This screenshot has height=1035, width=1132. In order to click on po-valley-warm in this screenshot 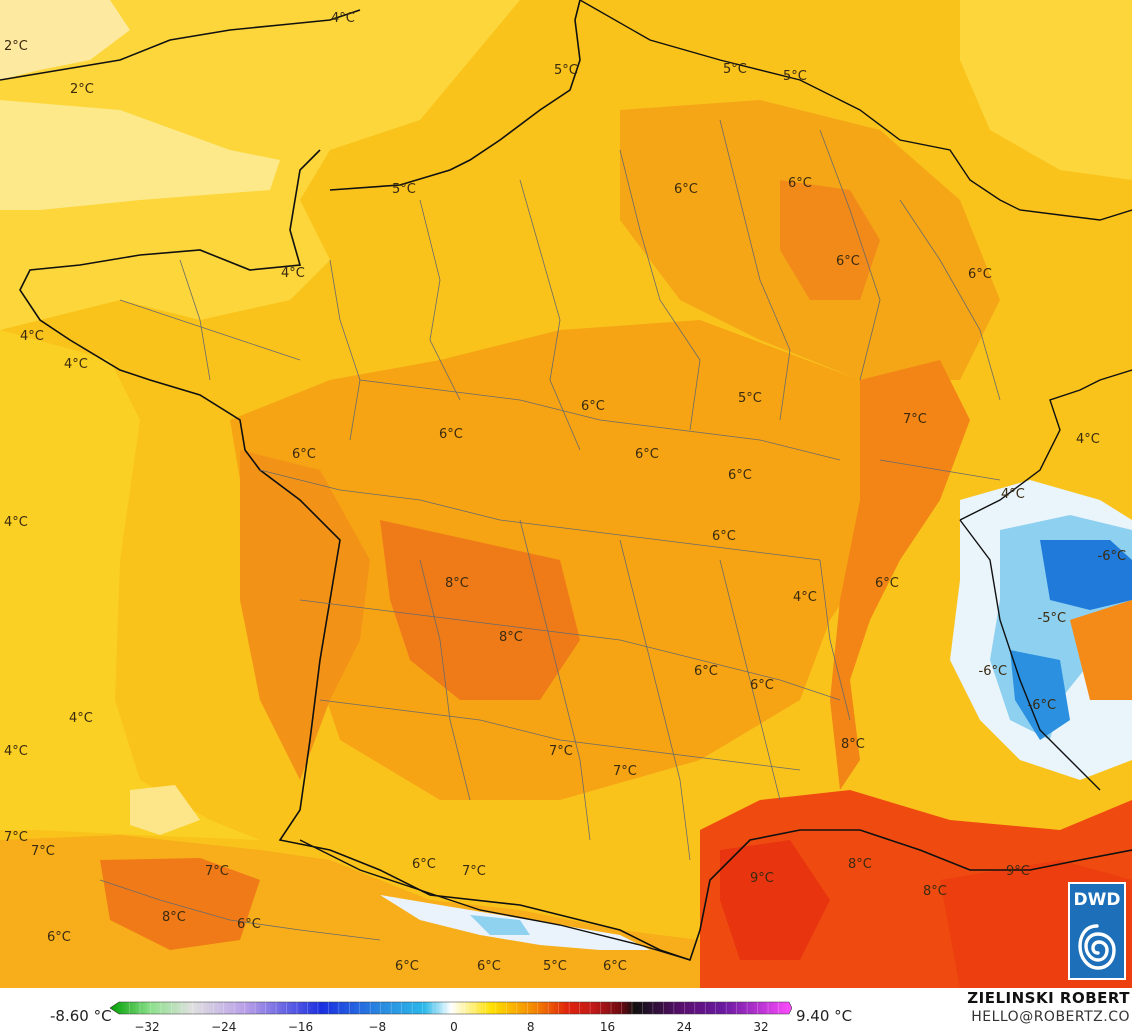, I will do `click(1101, 650)`.